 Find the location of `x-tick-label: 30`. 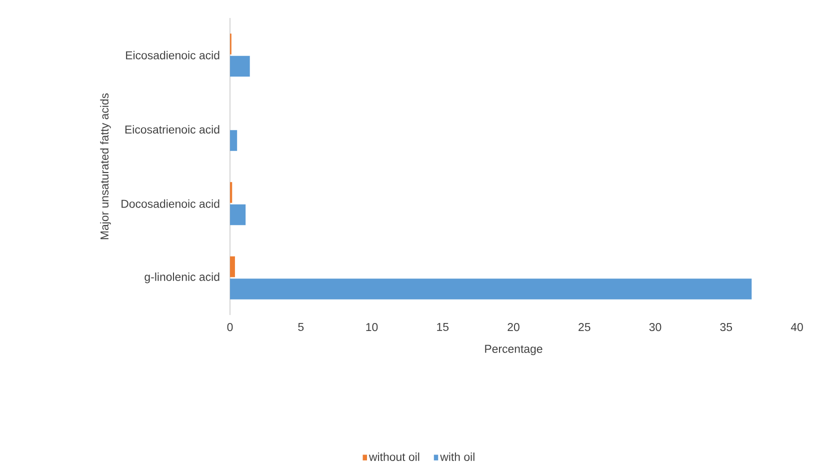

x-tick-label: 30 is located at coordinates (655, 327).